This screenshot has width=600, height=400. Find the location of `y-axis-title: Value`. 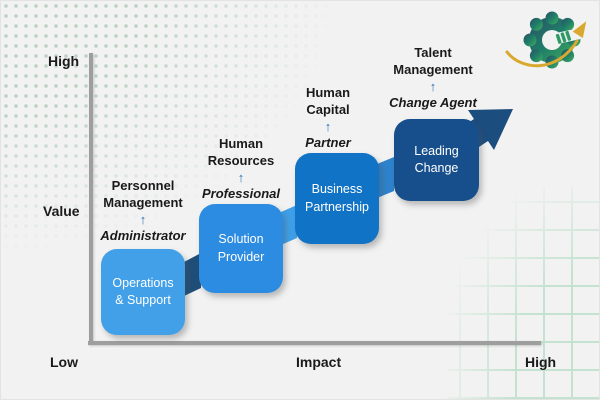

y-axis-title: Value is located at coordinates (61, 211).